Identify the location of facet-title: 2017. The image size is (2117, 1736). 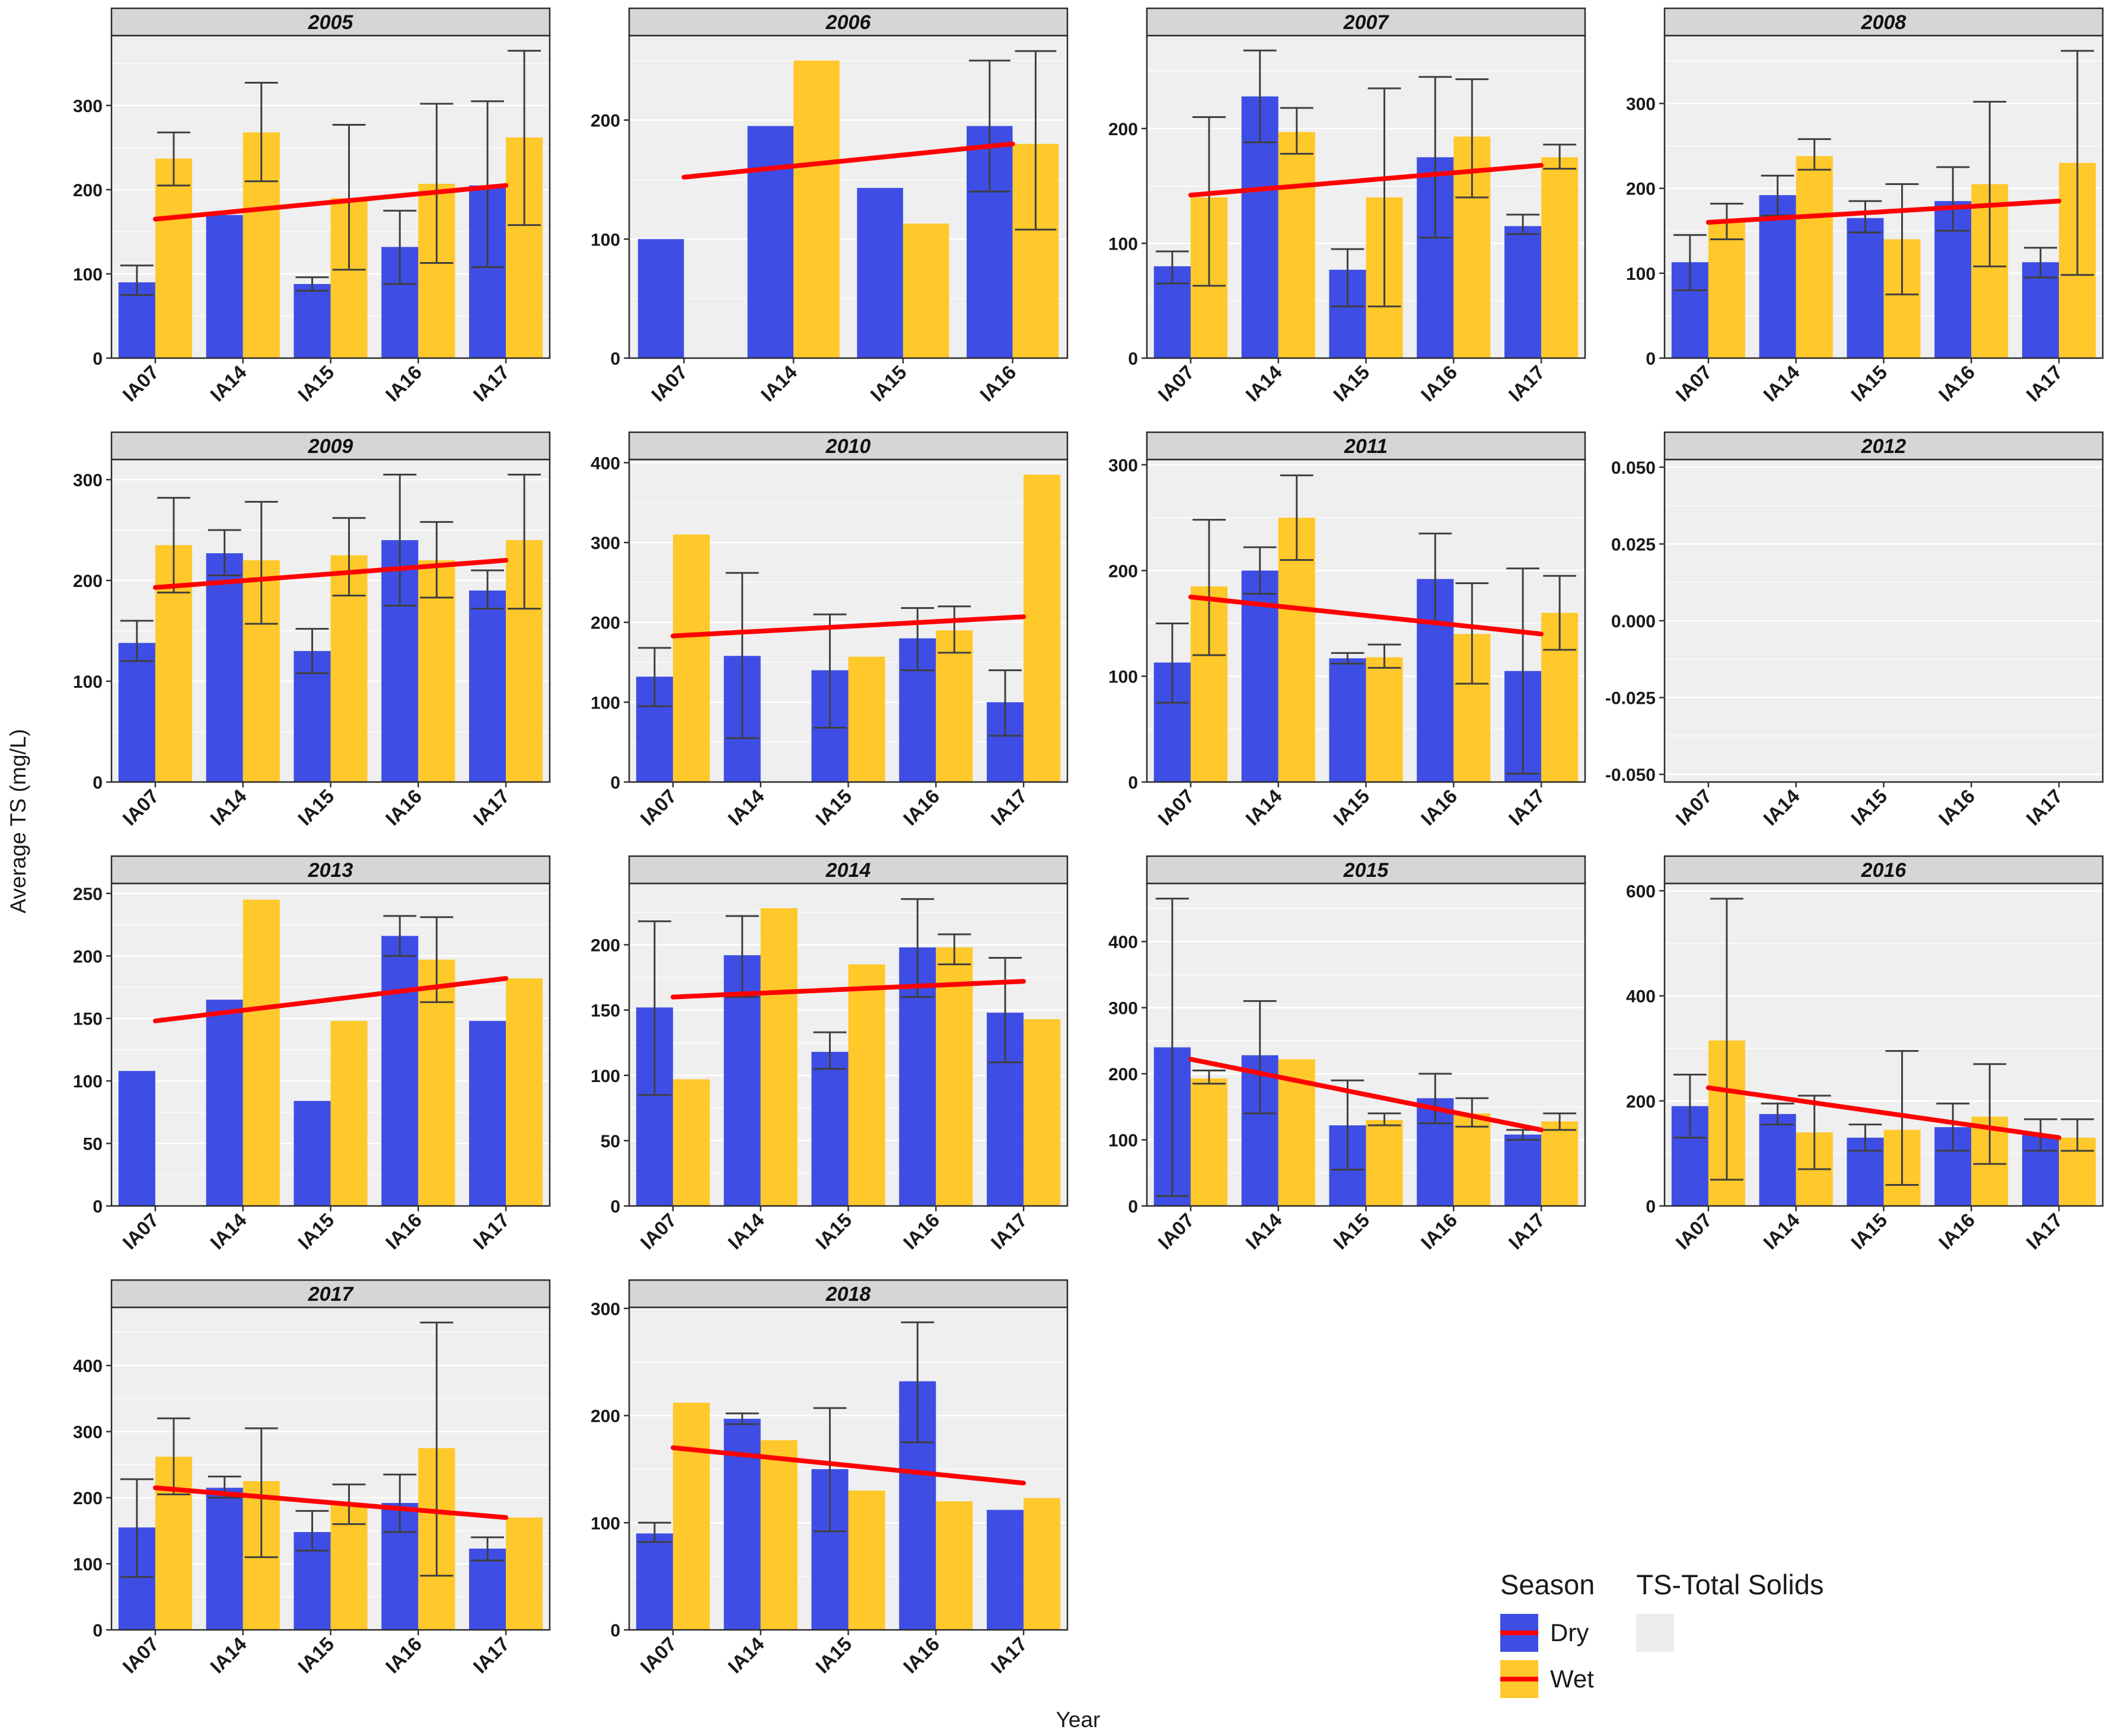
(331, 1294).